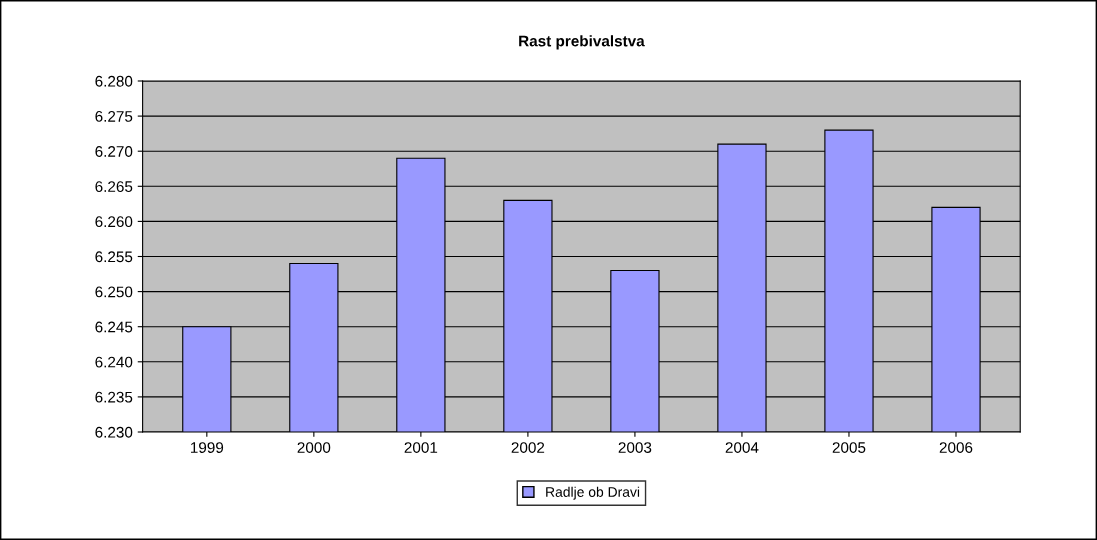  What do you see at coordinates (635, 447) in the screenshot?
I see `x-tick-label: 2003` at bounding box center [635, 447].